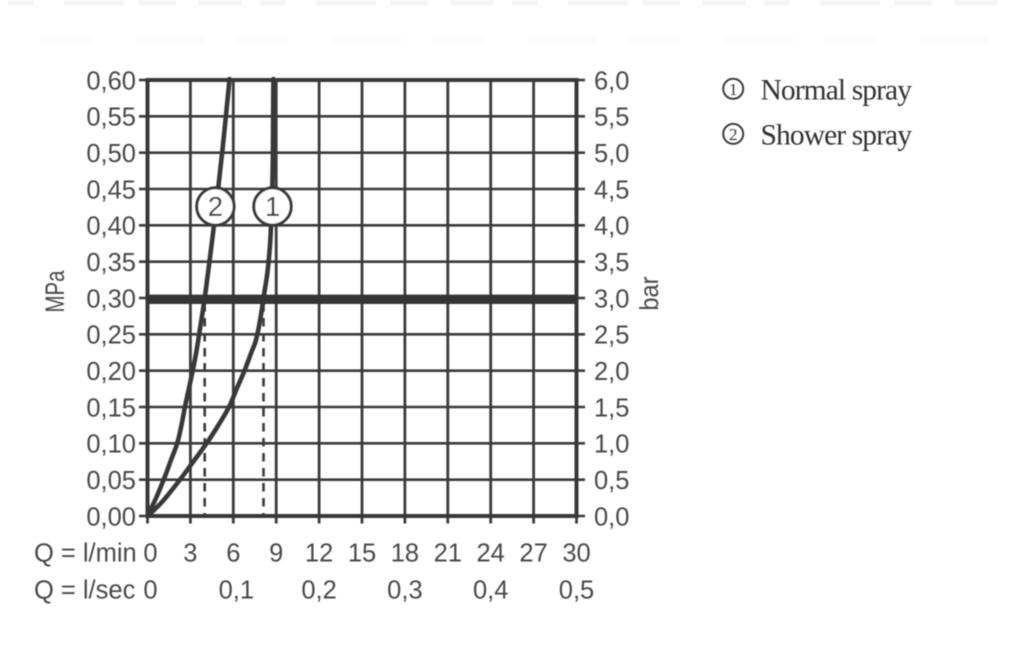 The width and height of the screenshot is (1024, 665). Describe the element at coordinates (111, 227) in the screenshot. I see `svg-text: 0,40` at that location.